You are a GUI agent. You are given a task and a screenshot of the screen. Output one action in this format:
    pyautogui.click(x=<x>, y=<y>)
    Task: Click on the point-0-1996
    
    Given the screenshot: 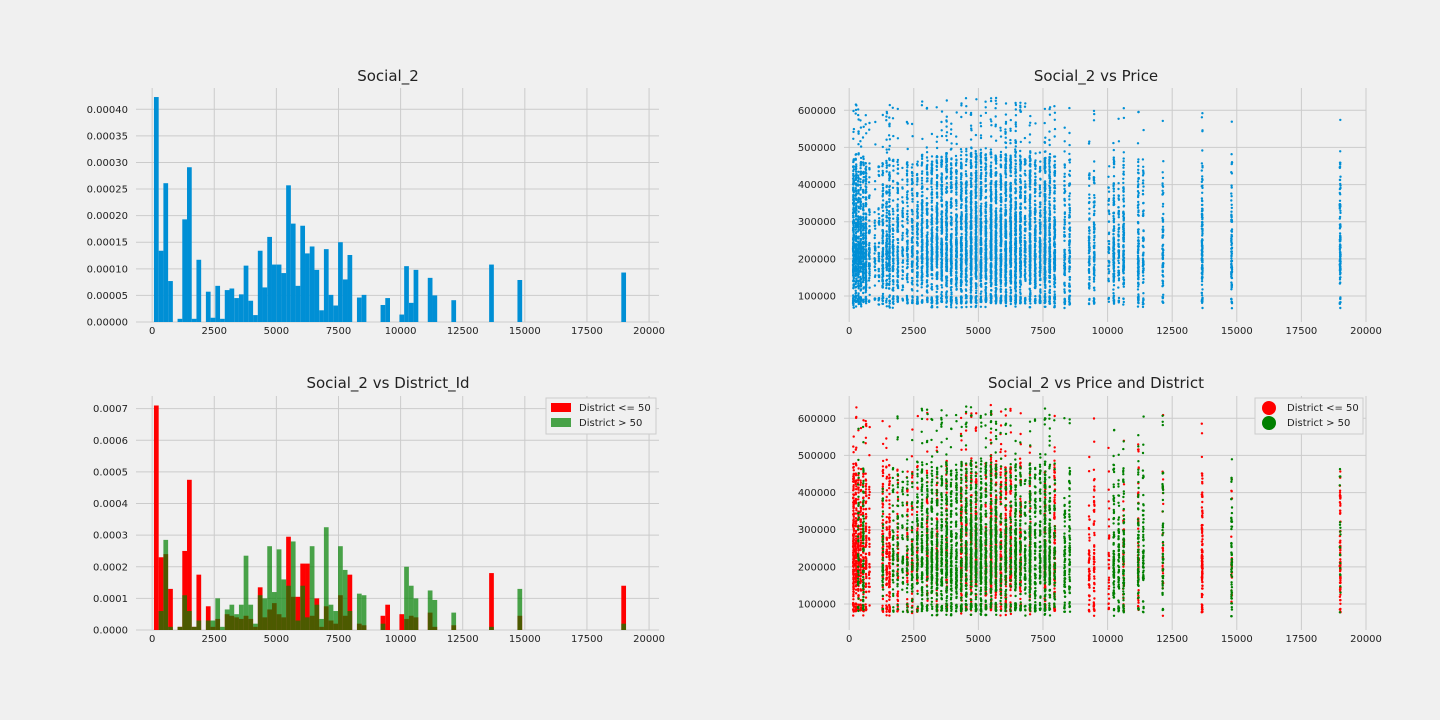 What is the action you would take?
    pyautogui.click(x=922, y=230)
    